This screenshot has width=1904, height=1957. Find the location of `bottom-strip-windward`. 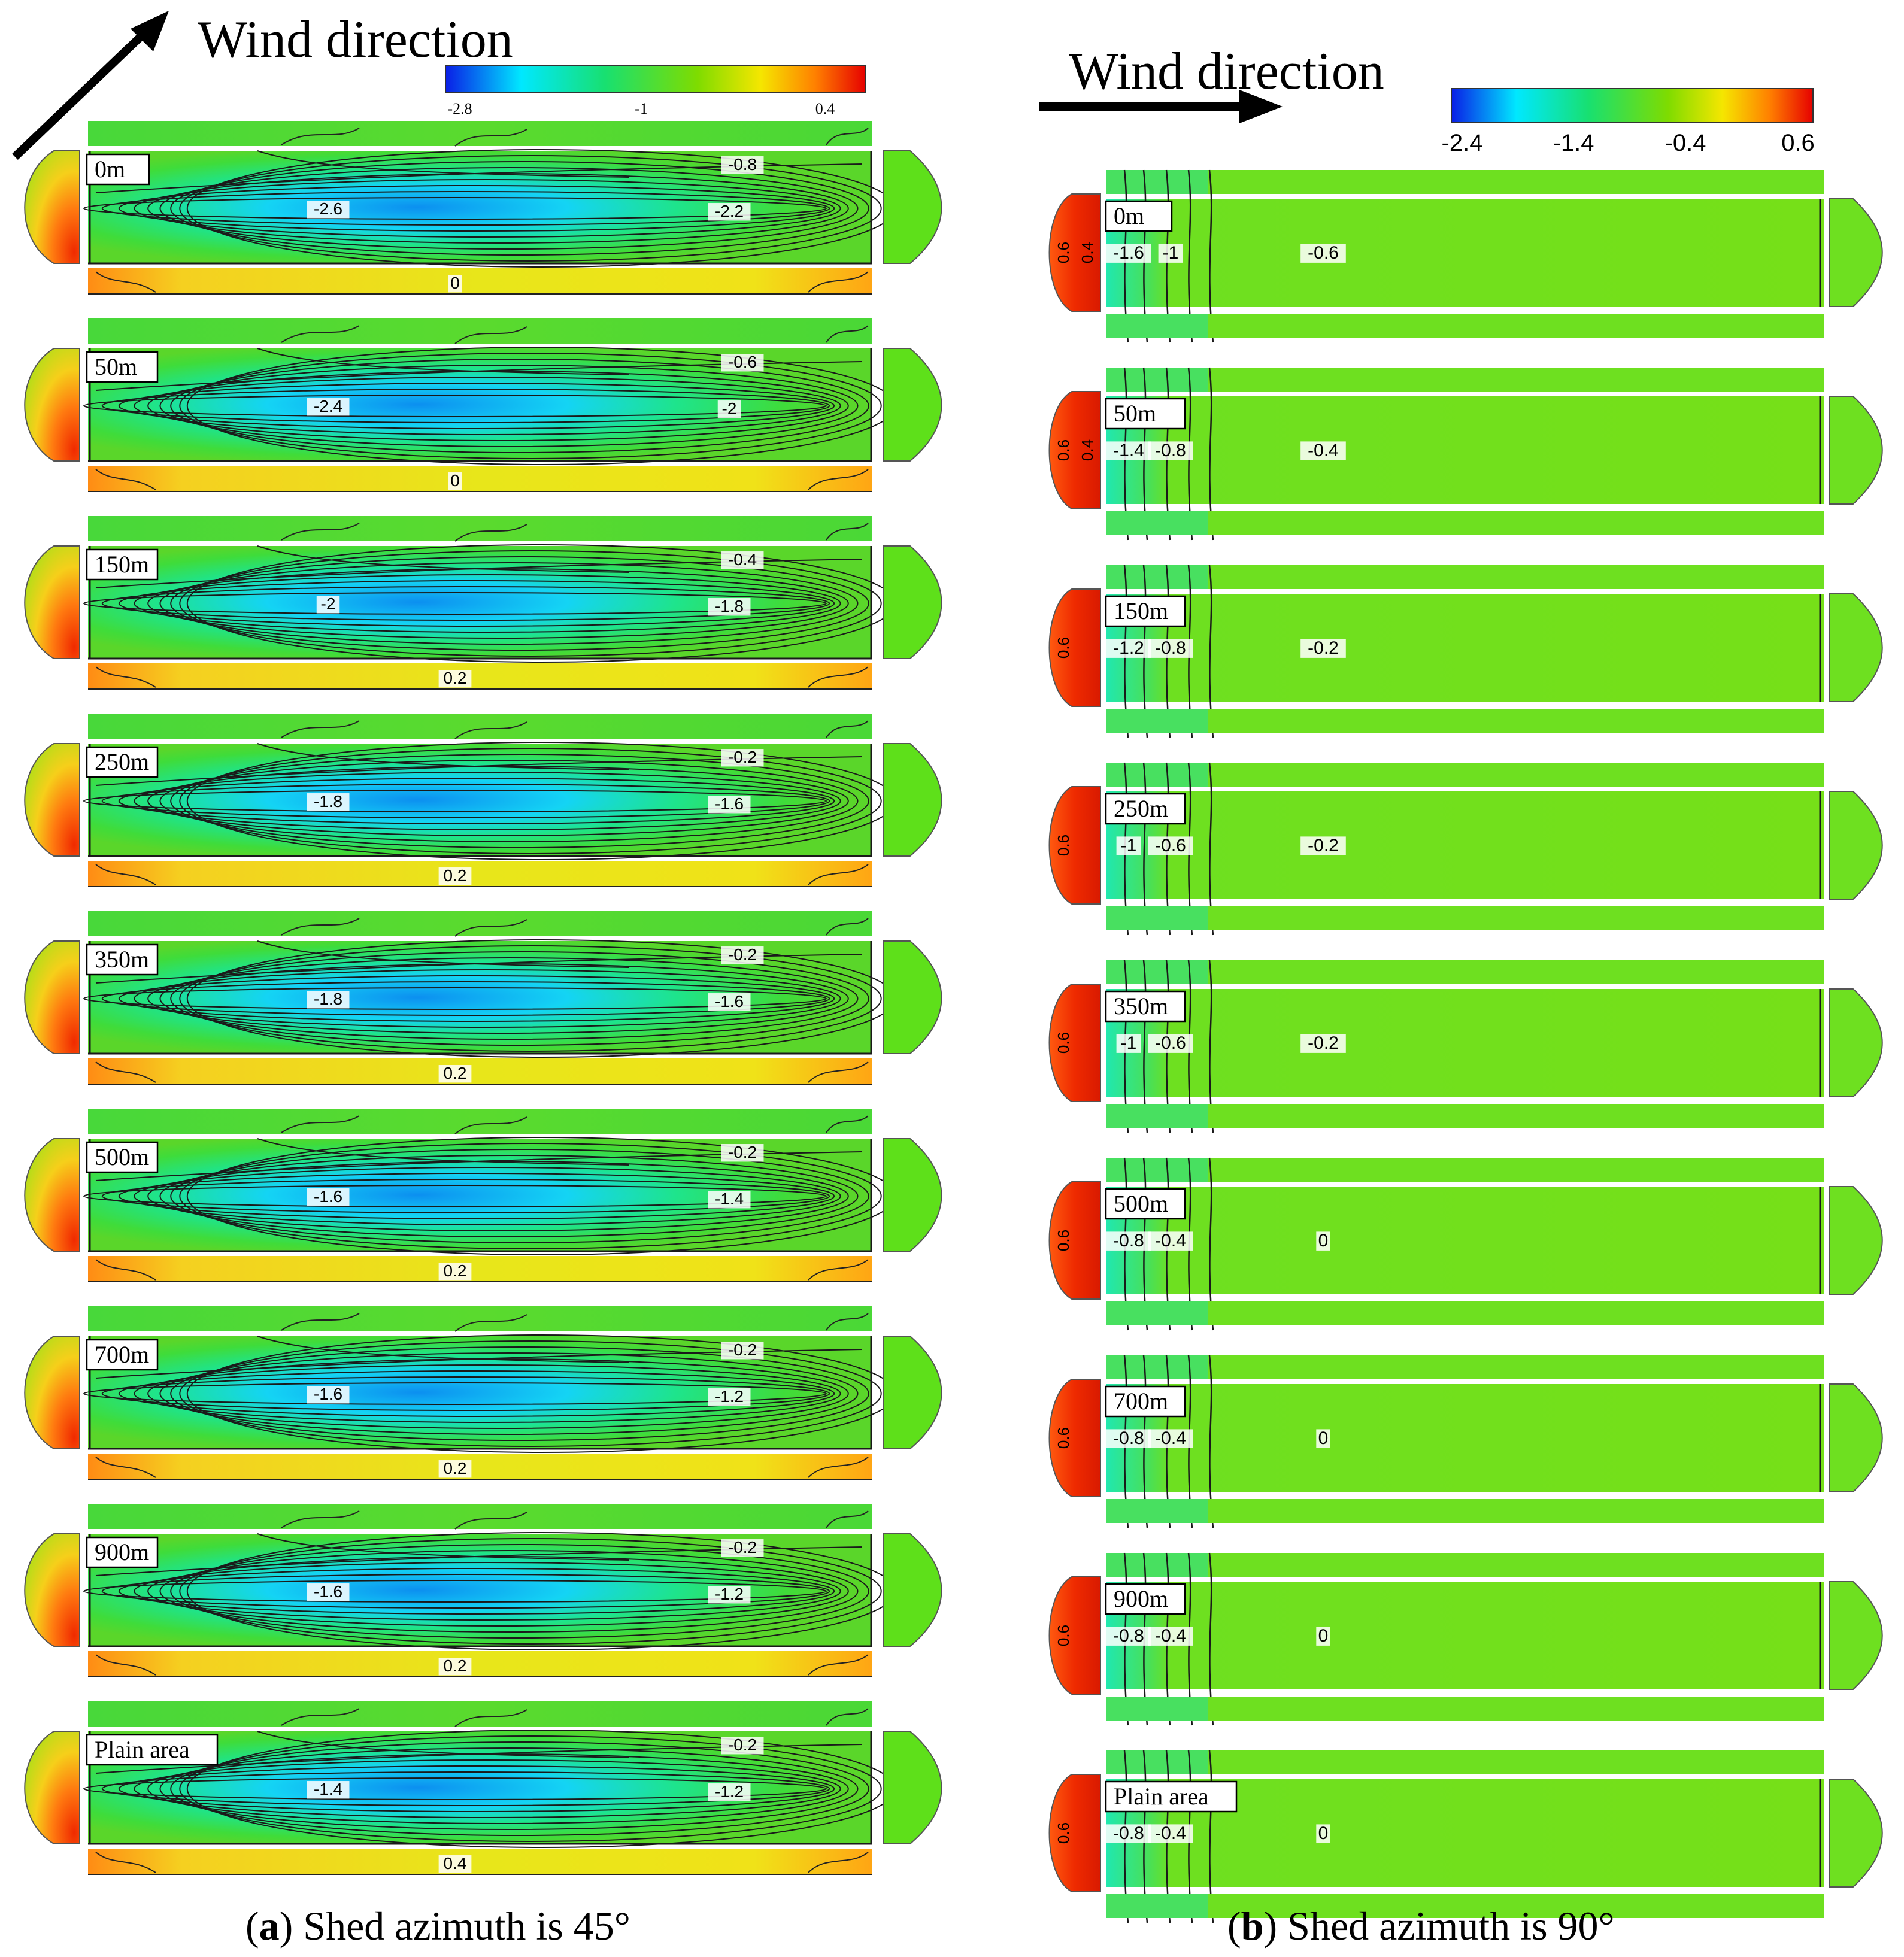

bottom-strip-windward is located at coordinates (1157, 1313).